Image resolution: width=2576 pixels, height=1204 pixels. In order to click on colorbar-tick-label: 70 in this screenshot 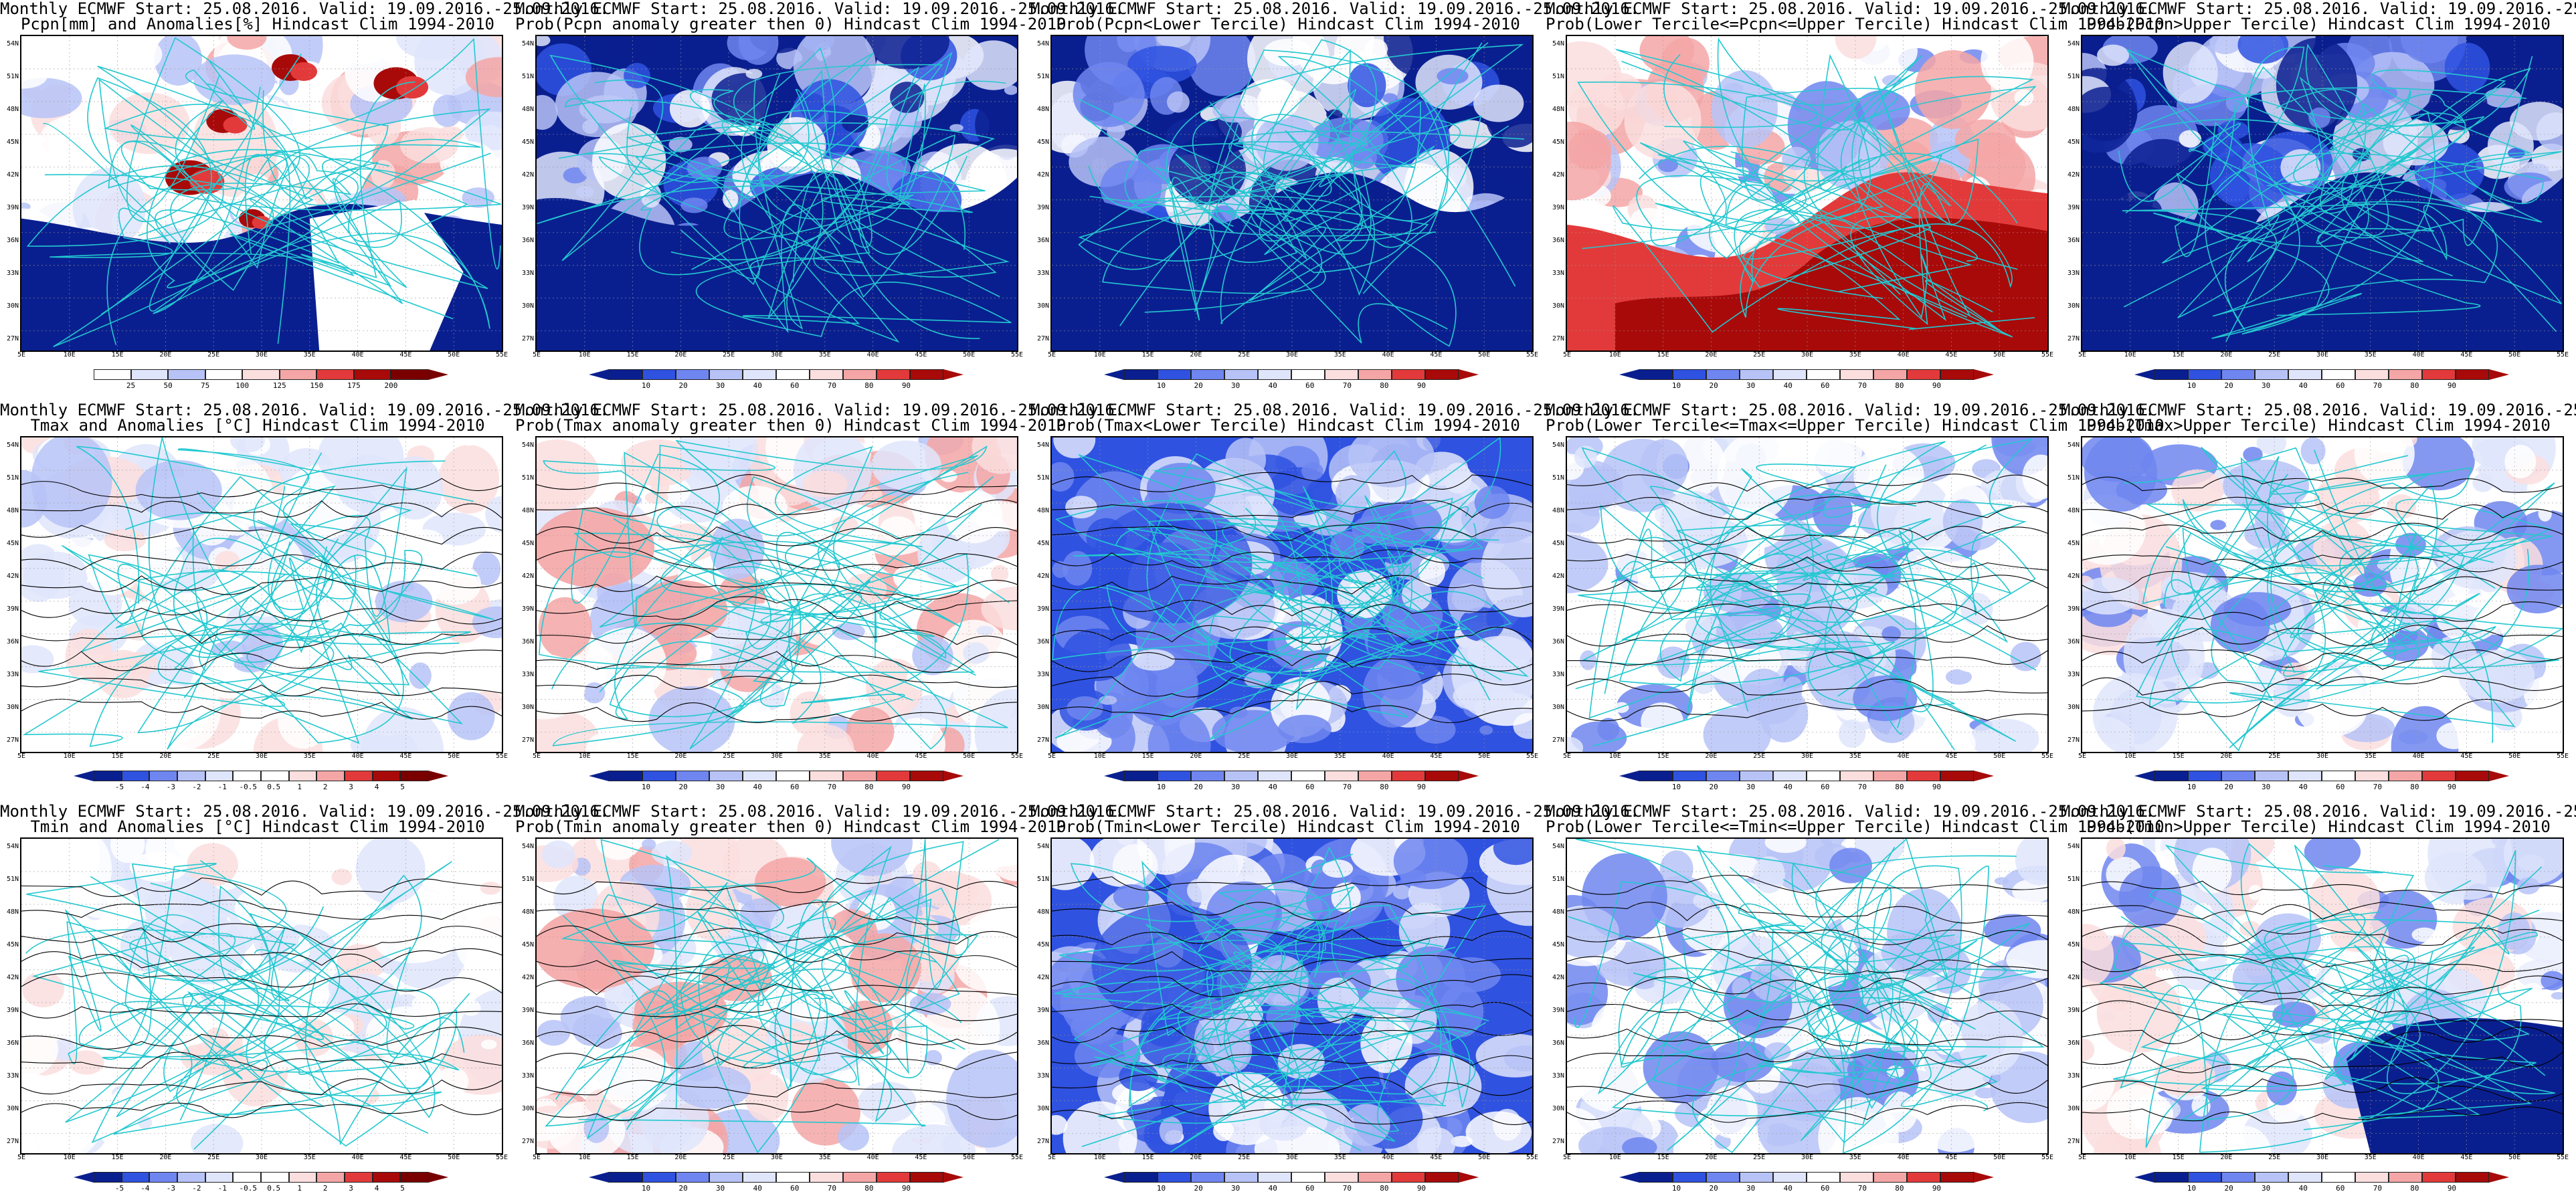, I will do `click(1862, 787)`.